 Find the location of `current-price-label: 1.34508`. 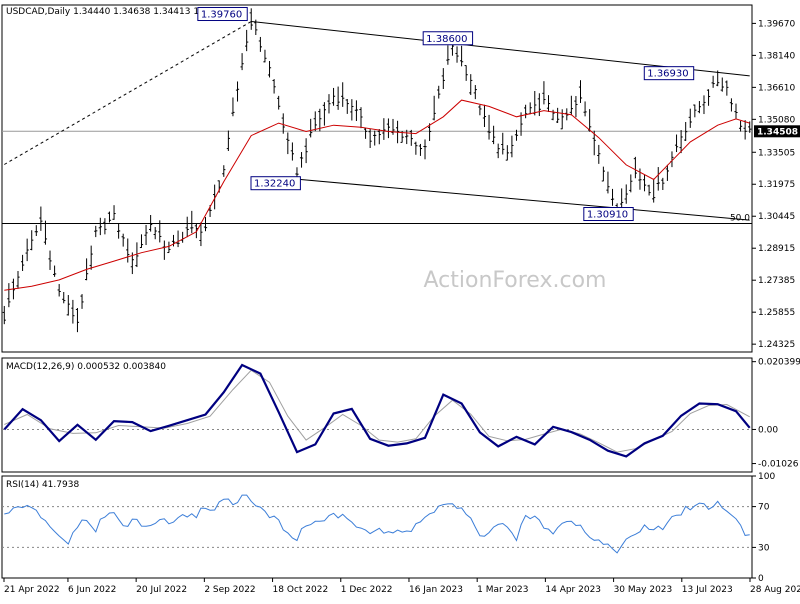

current-price-label: 1.34508 is located at coordinates (777, 132).